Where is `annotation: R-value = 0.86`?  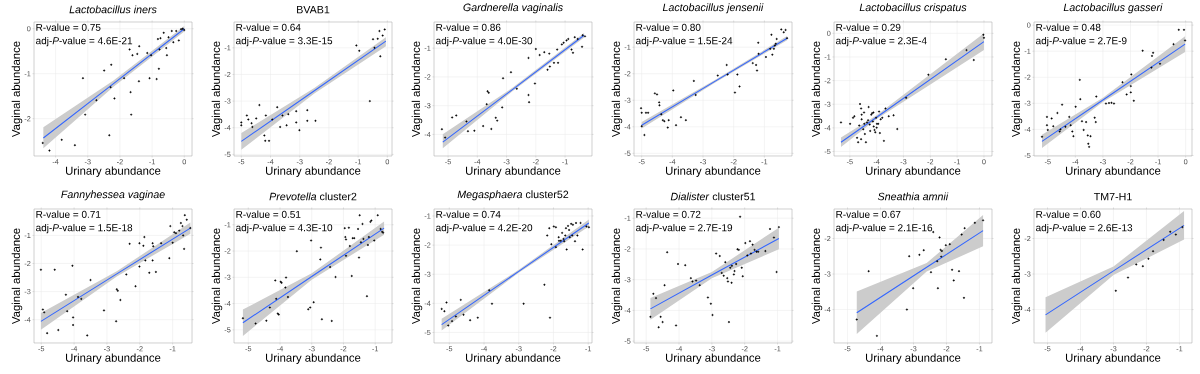
annotation: R-value = 0.86 is located at coordinates (468, 27).